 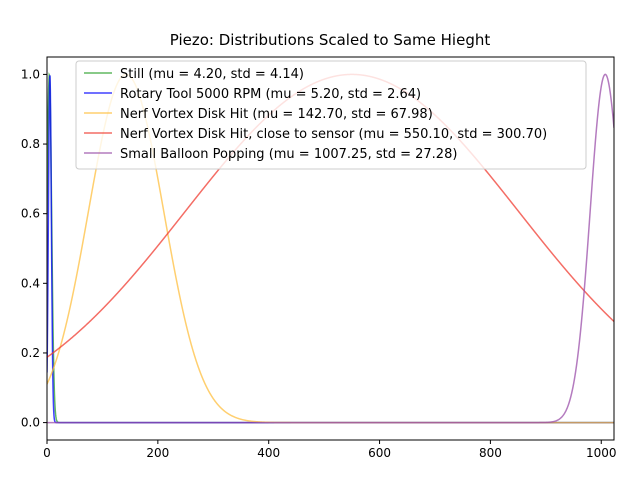 What do you see at coordinates (30, 144) in the screenshot?
I see `y-tick-label: 0.8` at bounding box center [30, 144].